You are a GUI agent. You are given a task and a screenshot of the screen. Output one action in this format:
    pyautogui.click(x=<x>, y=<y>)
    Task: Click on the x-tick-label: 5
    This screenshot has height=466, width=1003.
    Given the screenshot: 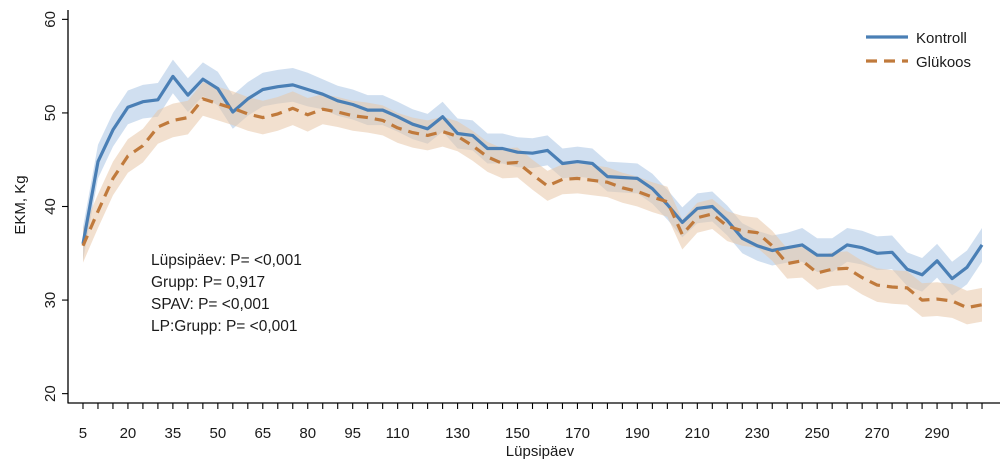 What is the action you would take?
    pyautogui.click(x=83, y=433)
    